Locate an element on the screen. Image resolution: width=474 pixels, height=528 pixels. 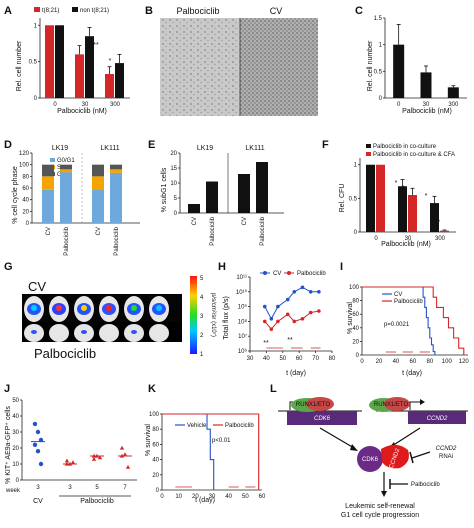
scale-label: p/s/cm²/sr (x10⁷) is located at coordinates (213, 315).